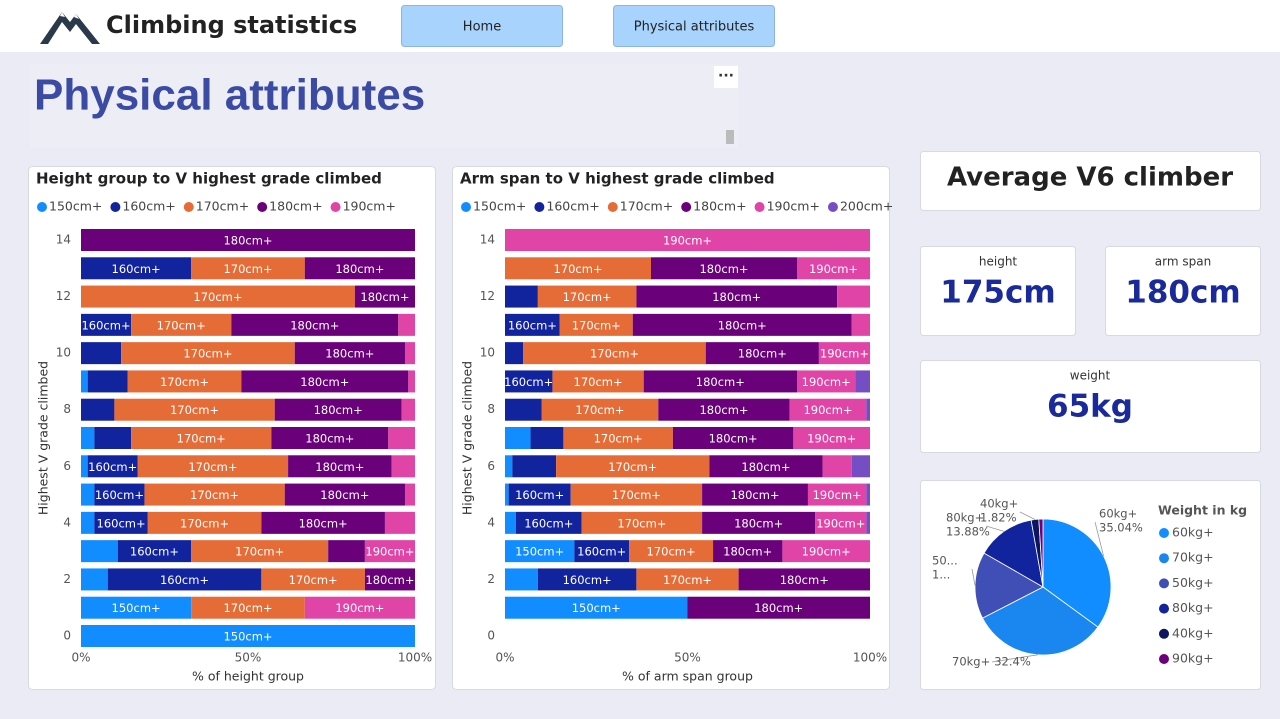 This screenshot has height=719, width=1280. I want to click on card, so click(998, 291).